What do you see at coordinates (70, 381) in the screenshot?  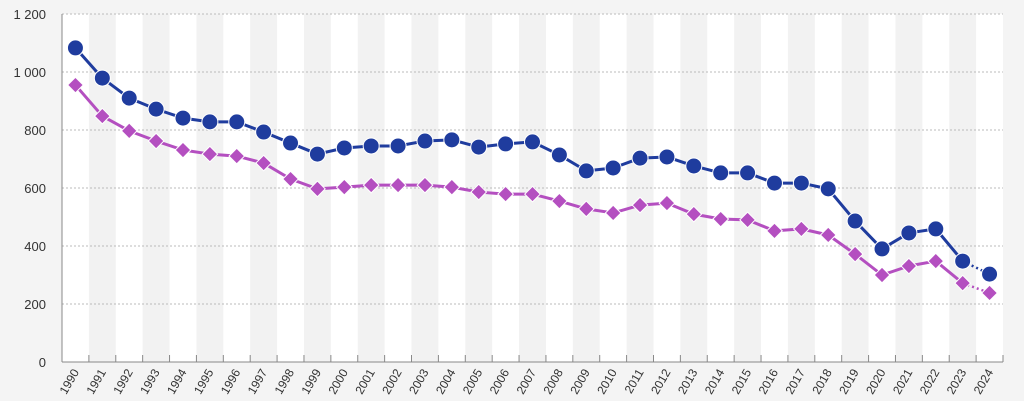 I see `x-tick-label: 1990` at bounding box center [70, 381].